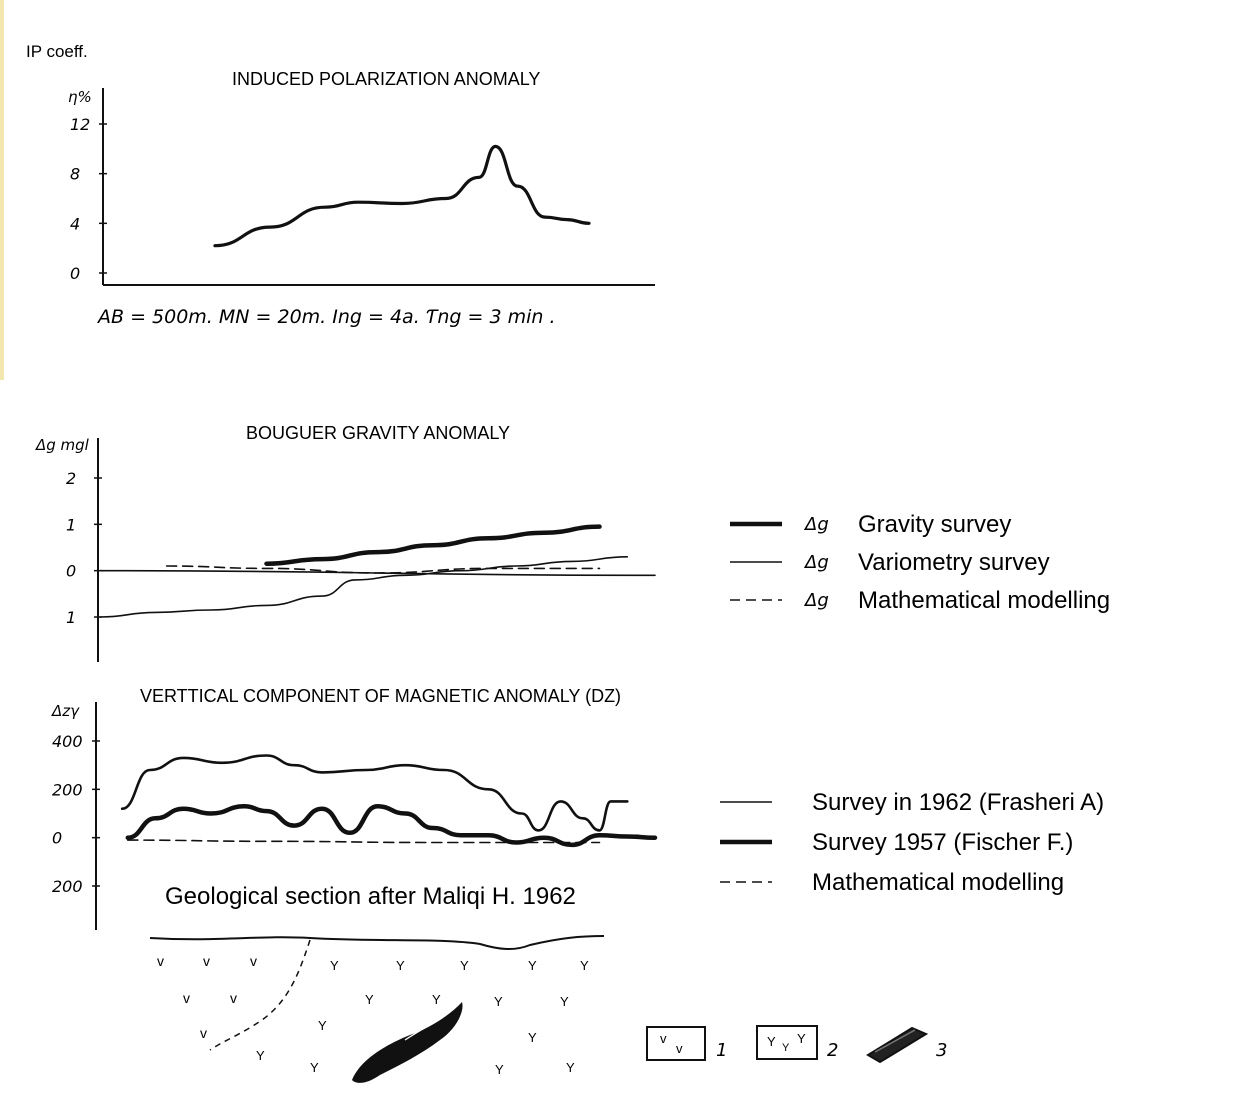 This screenshot has height=1103, width=1252. What do you see at coordinates (65, 711) in the screenshot?
I see `magnetic-y-label: Δzγ` at bounding box center [65, 711].